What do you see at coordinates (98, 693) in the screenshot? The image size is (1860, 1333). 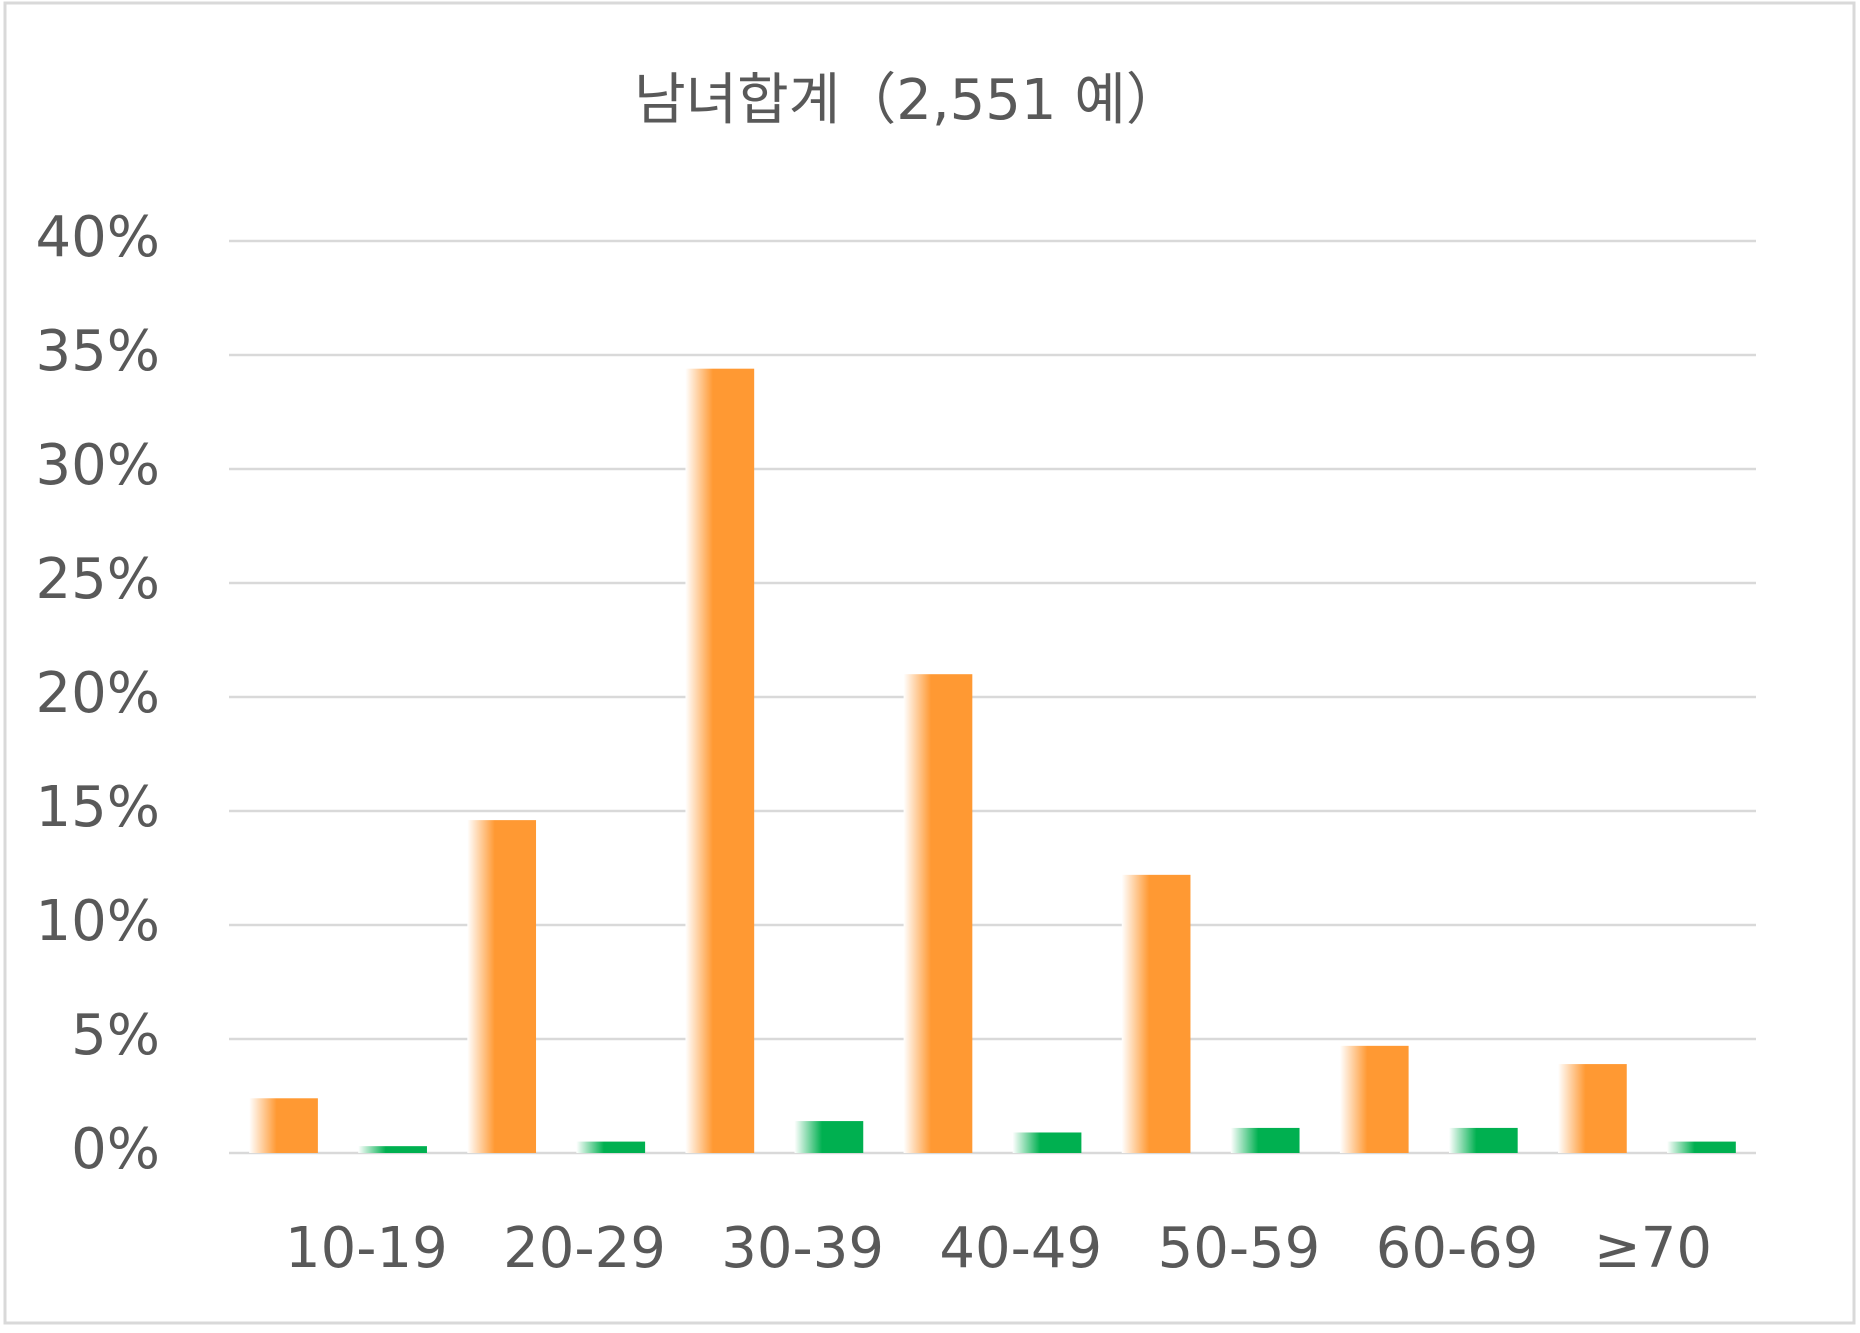 I see `y-tick-label: 20%` at bounding box center [98, 693].